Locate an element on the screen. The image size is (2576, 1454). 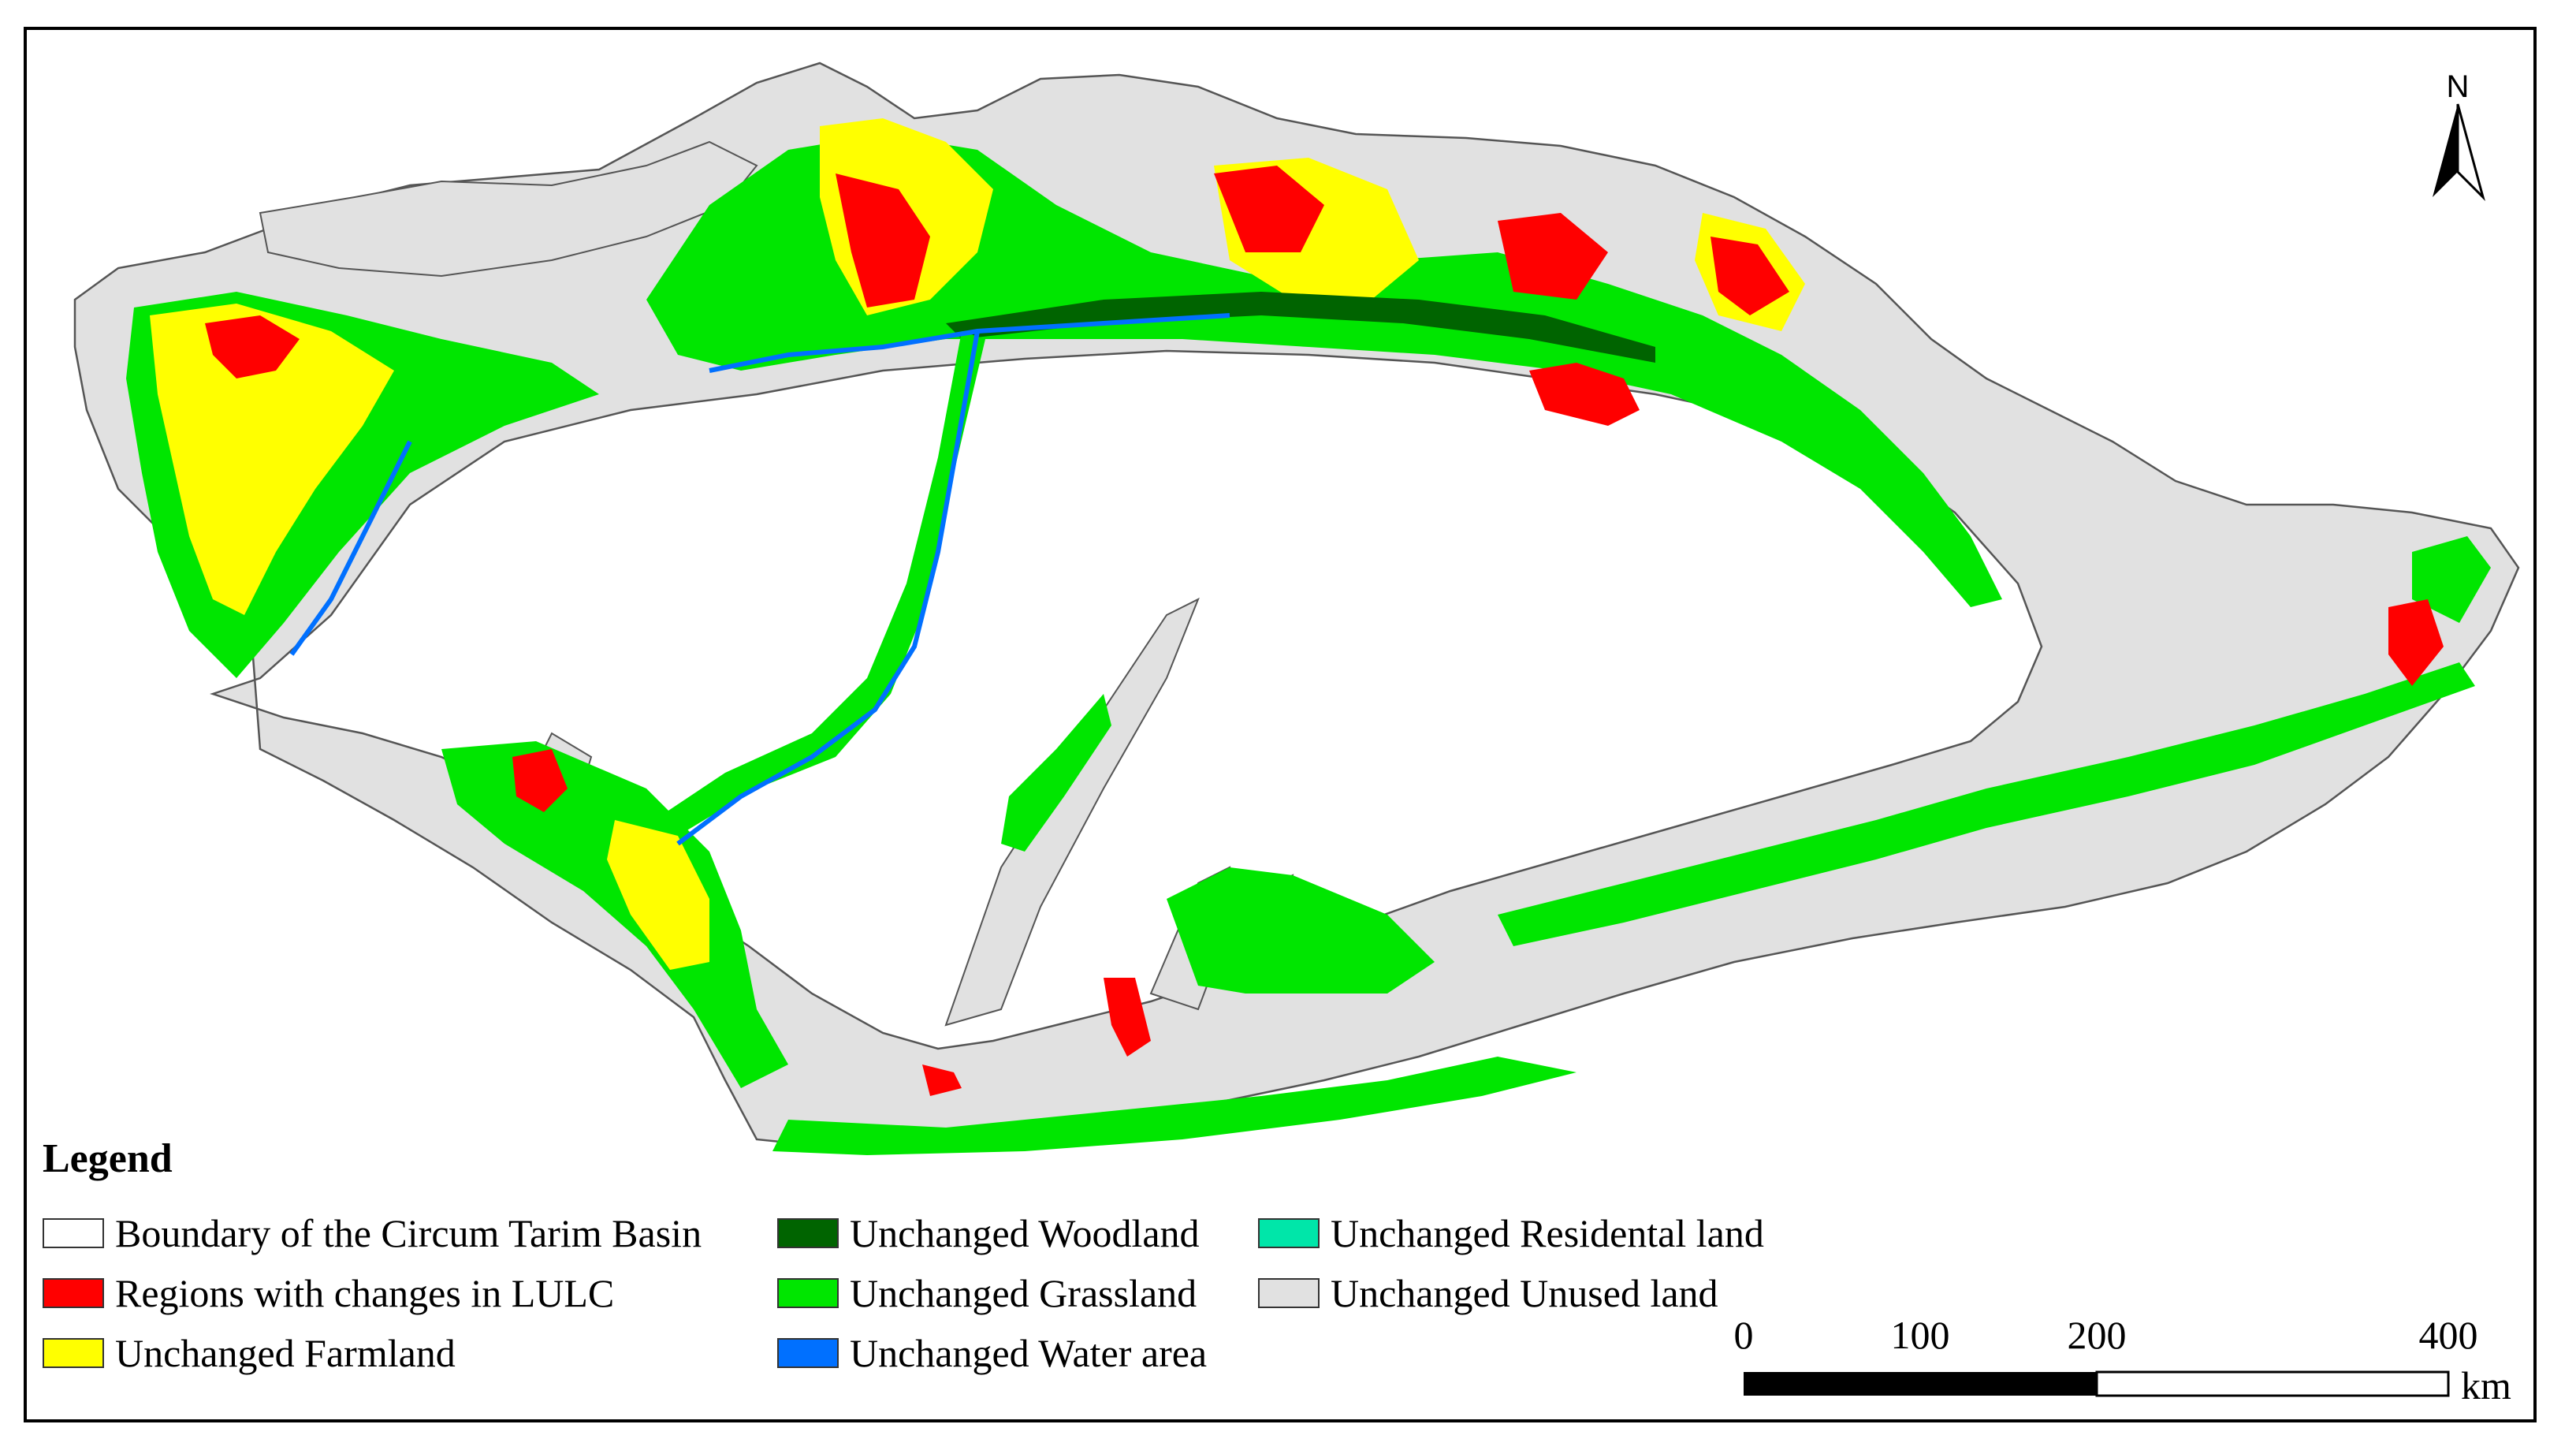
change-south-central is located at coordinates (1127, 1017).